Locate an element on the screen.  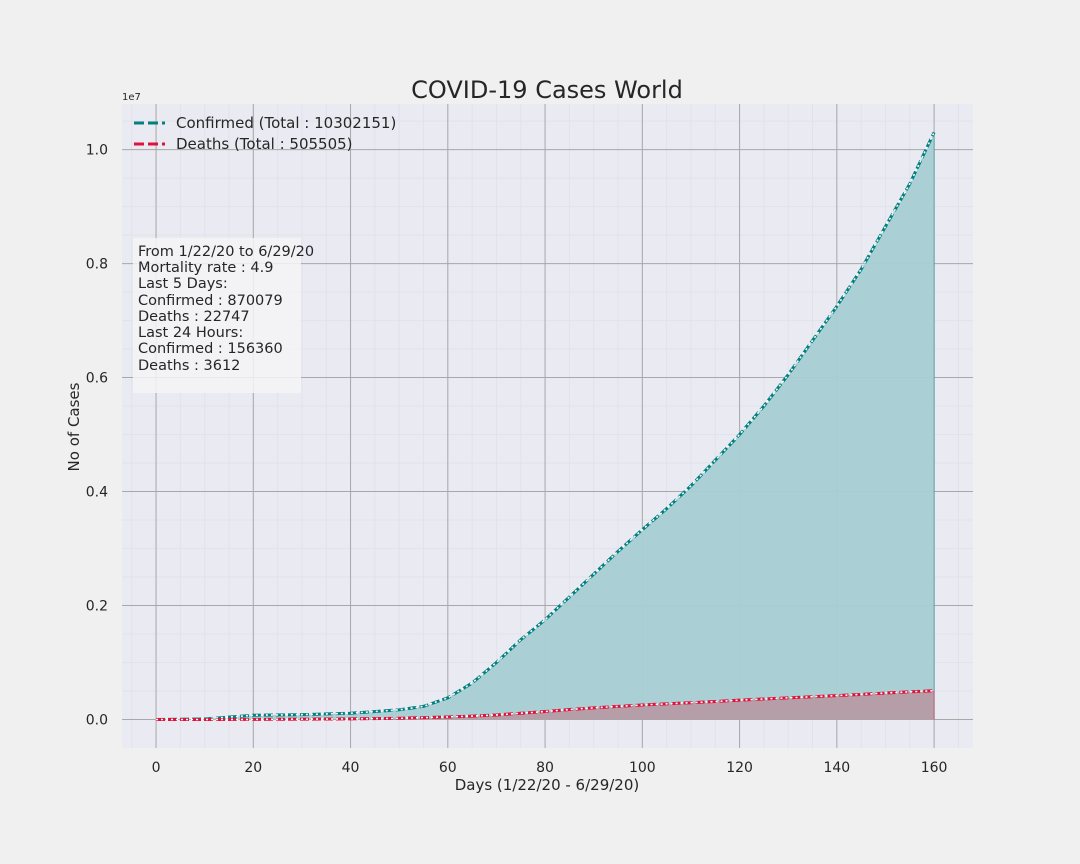
x-tick-label: 140 is located at coordinates (836, 768).